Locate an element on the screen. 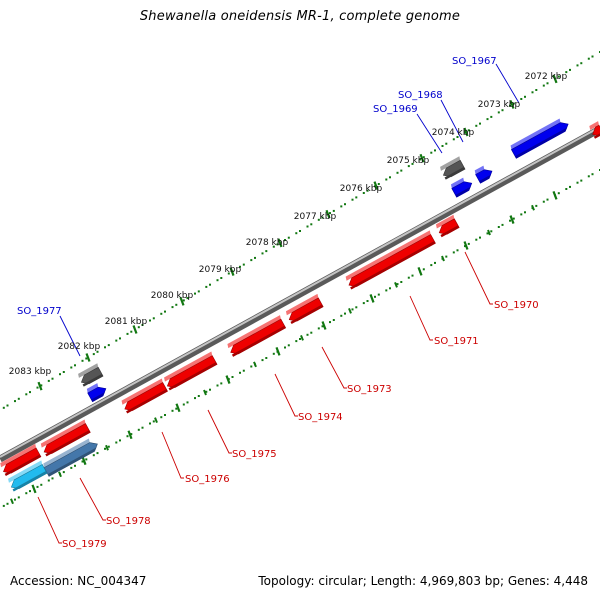 The width and height of the screenshot is (600, 600). gene-label: SO_1967 is located at coordinates (474, 61).